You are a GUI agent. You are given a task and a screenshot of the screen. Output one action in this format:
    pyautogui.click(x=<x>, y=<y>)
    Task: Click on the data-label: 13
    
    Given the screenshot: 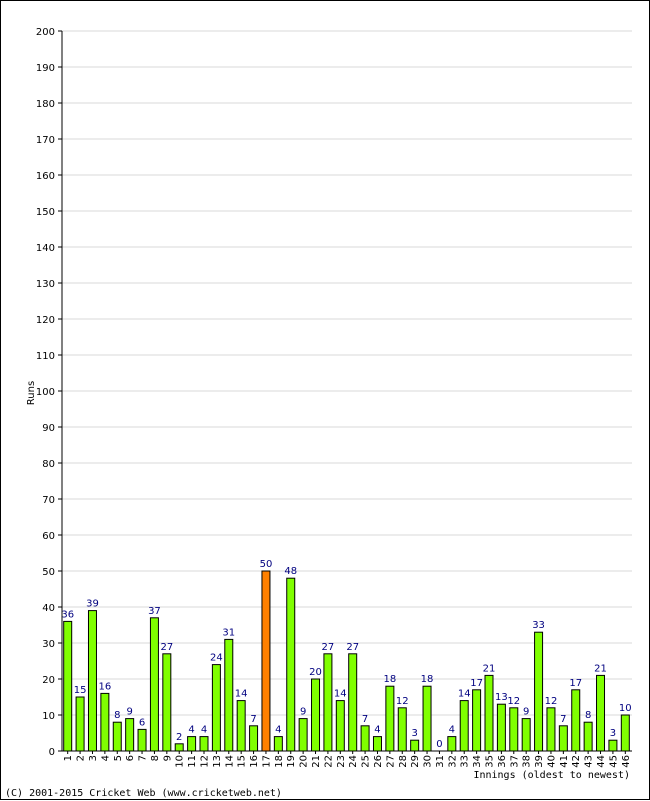 What is the action you would take?
    pyautogui.click(x=501, y=697)
    